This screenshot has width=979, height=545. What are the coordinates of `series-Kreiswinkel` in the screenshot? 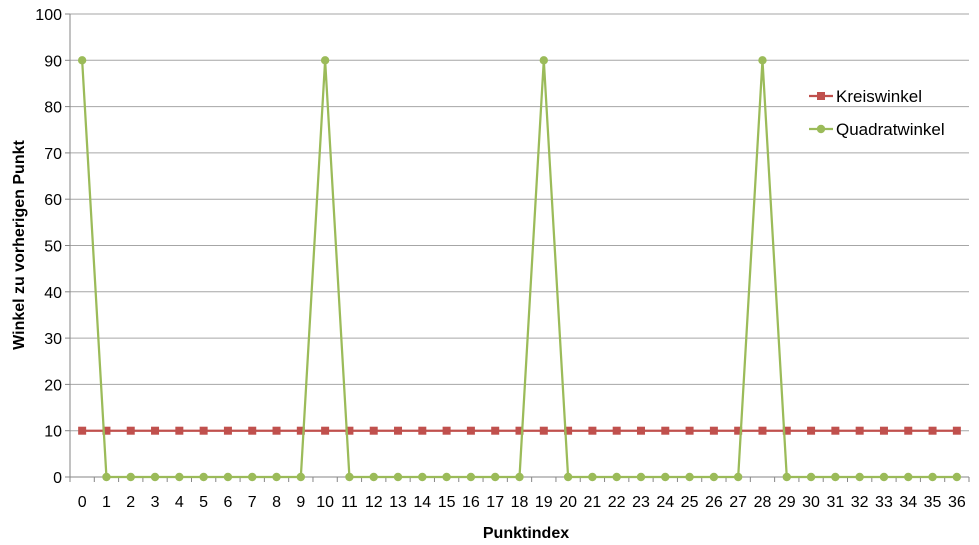 It's located at (519, 430).